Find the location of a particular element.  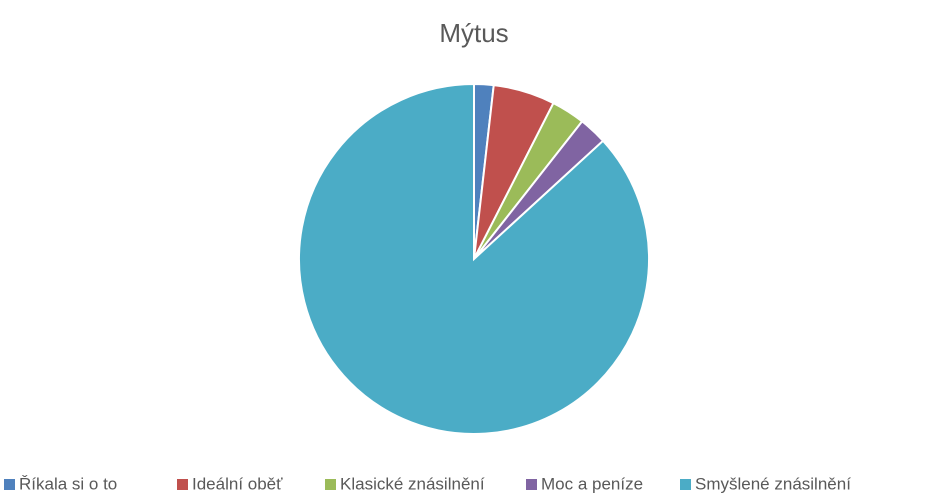

legend-label: Moc a peníze is located at coordinates (592, 483).